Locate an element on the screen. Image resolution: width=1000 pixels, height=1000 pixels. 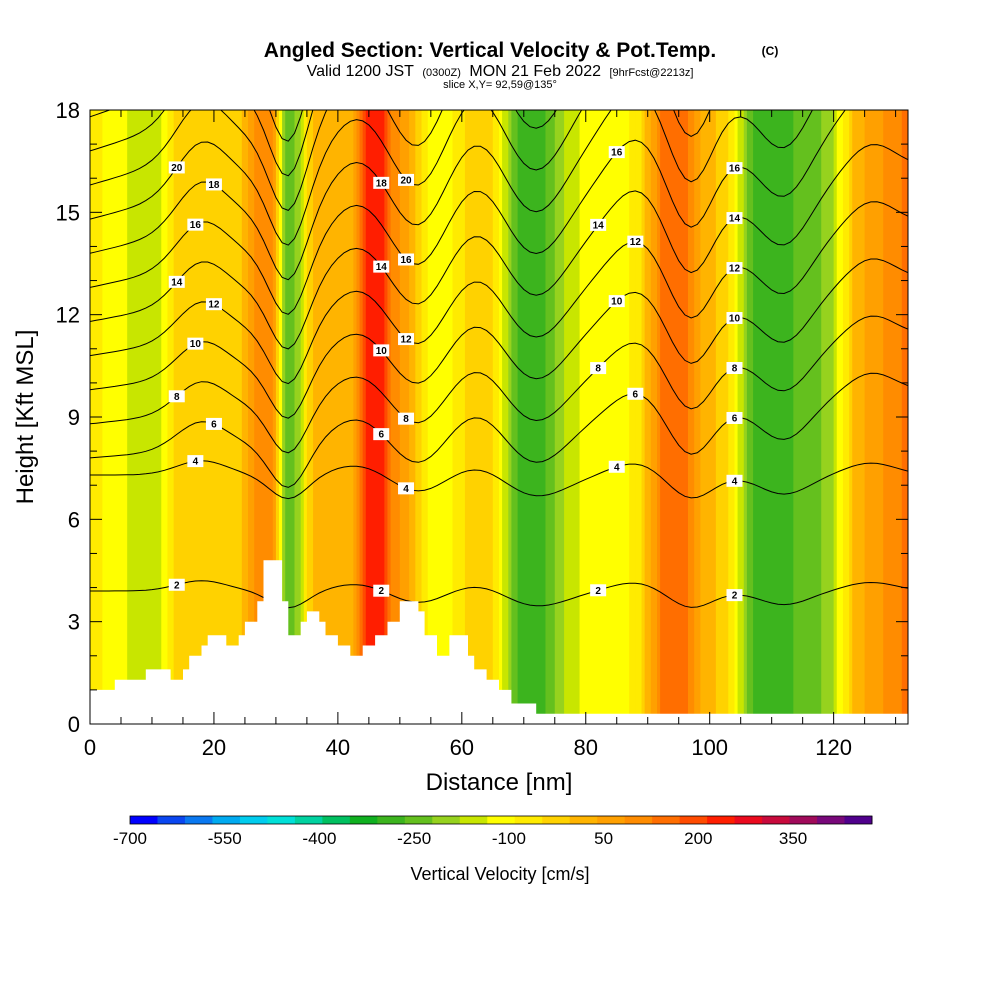
isentrope-label-text: 12 is located at coordinates (636, 242).